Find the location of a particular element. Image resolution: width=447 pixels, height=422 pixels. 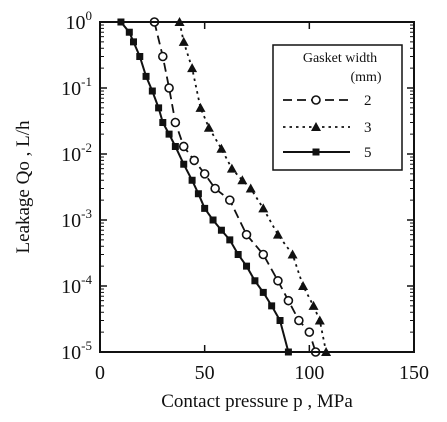

legend-box is located at coordinates (337, 107).